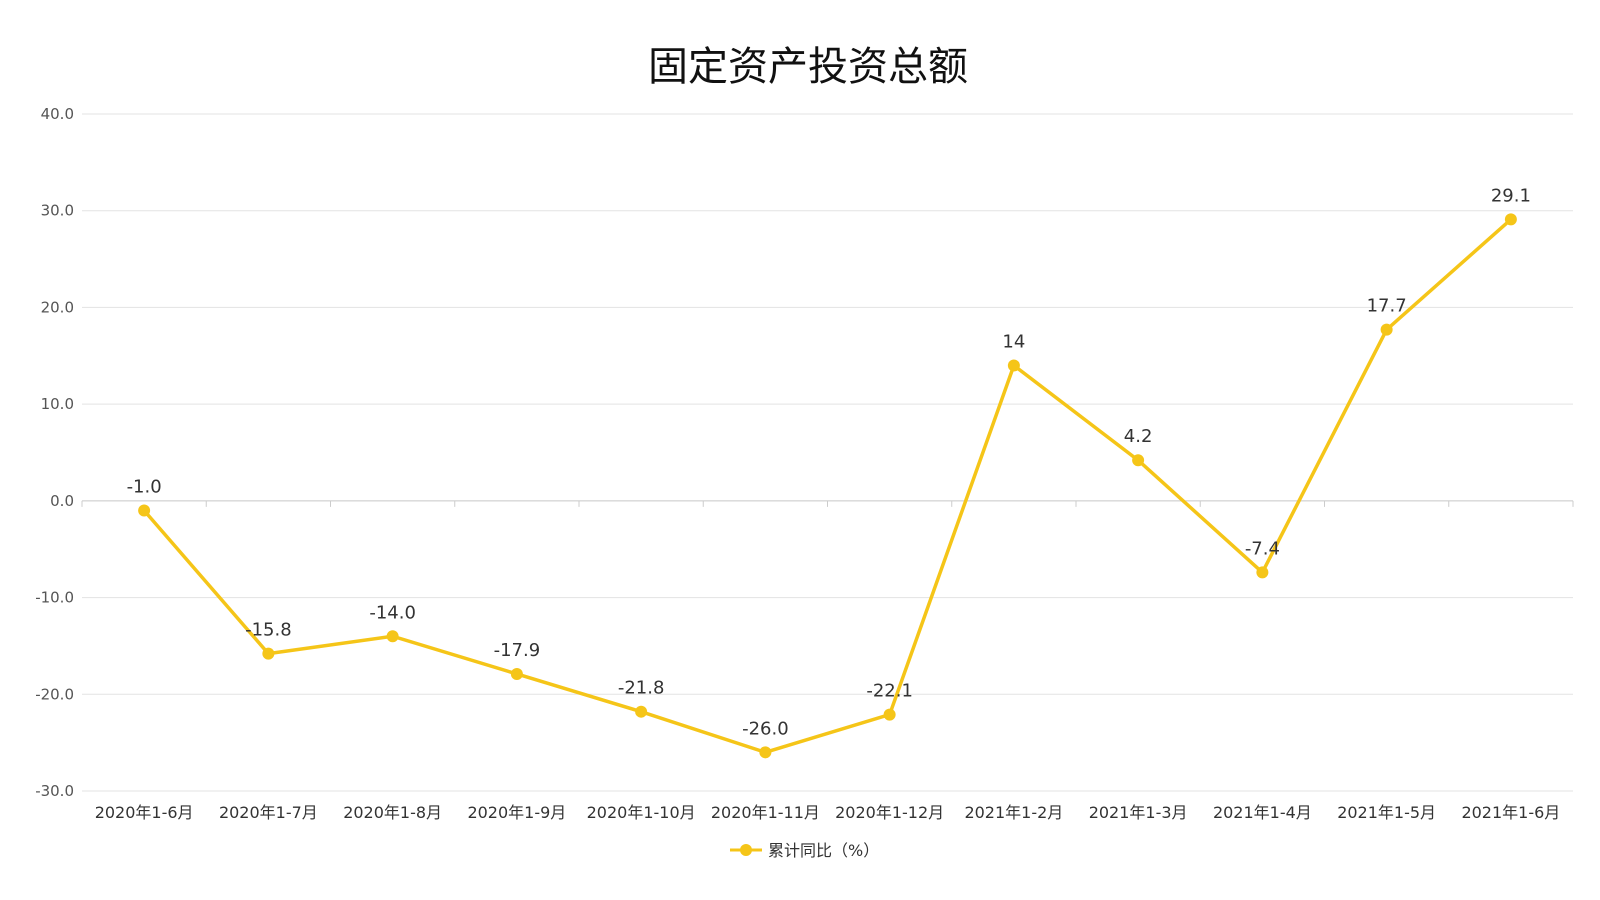 The height and width of the screenshot is (900, 1600). I want to click on x-tick-label: 2021年1-4月, so click(1262, 812).